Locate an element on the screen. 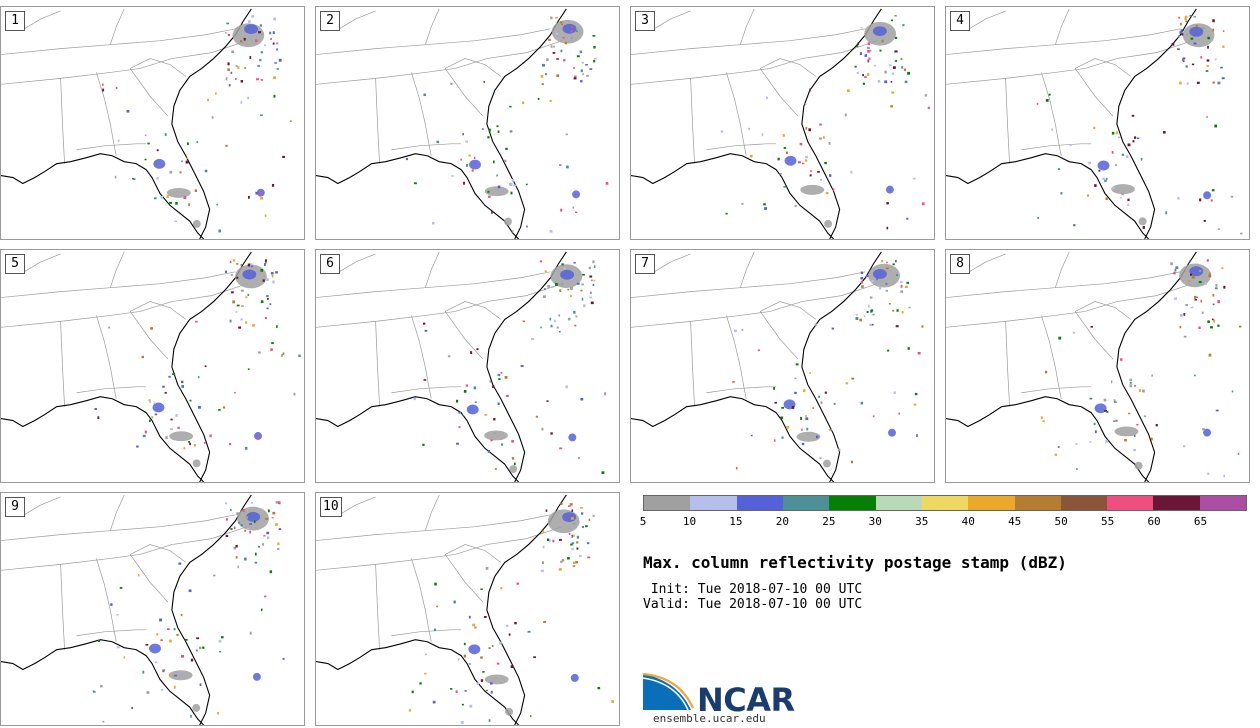 Image resolution: width=1260 pixels, height=728 pixels. colorbar-tick-label: 30 is located at coordinates (875, 521).